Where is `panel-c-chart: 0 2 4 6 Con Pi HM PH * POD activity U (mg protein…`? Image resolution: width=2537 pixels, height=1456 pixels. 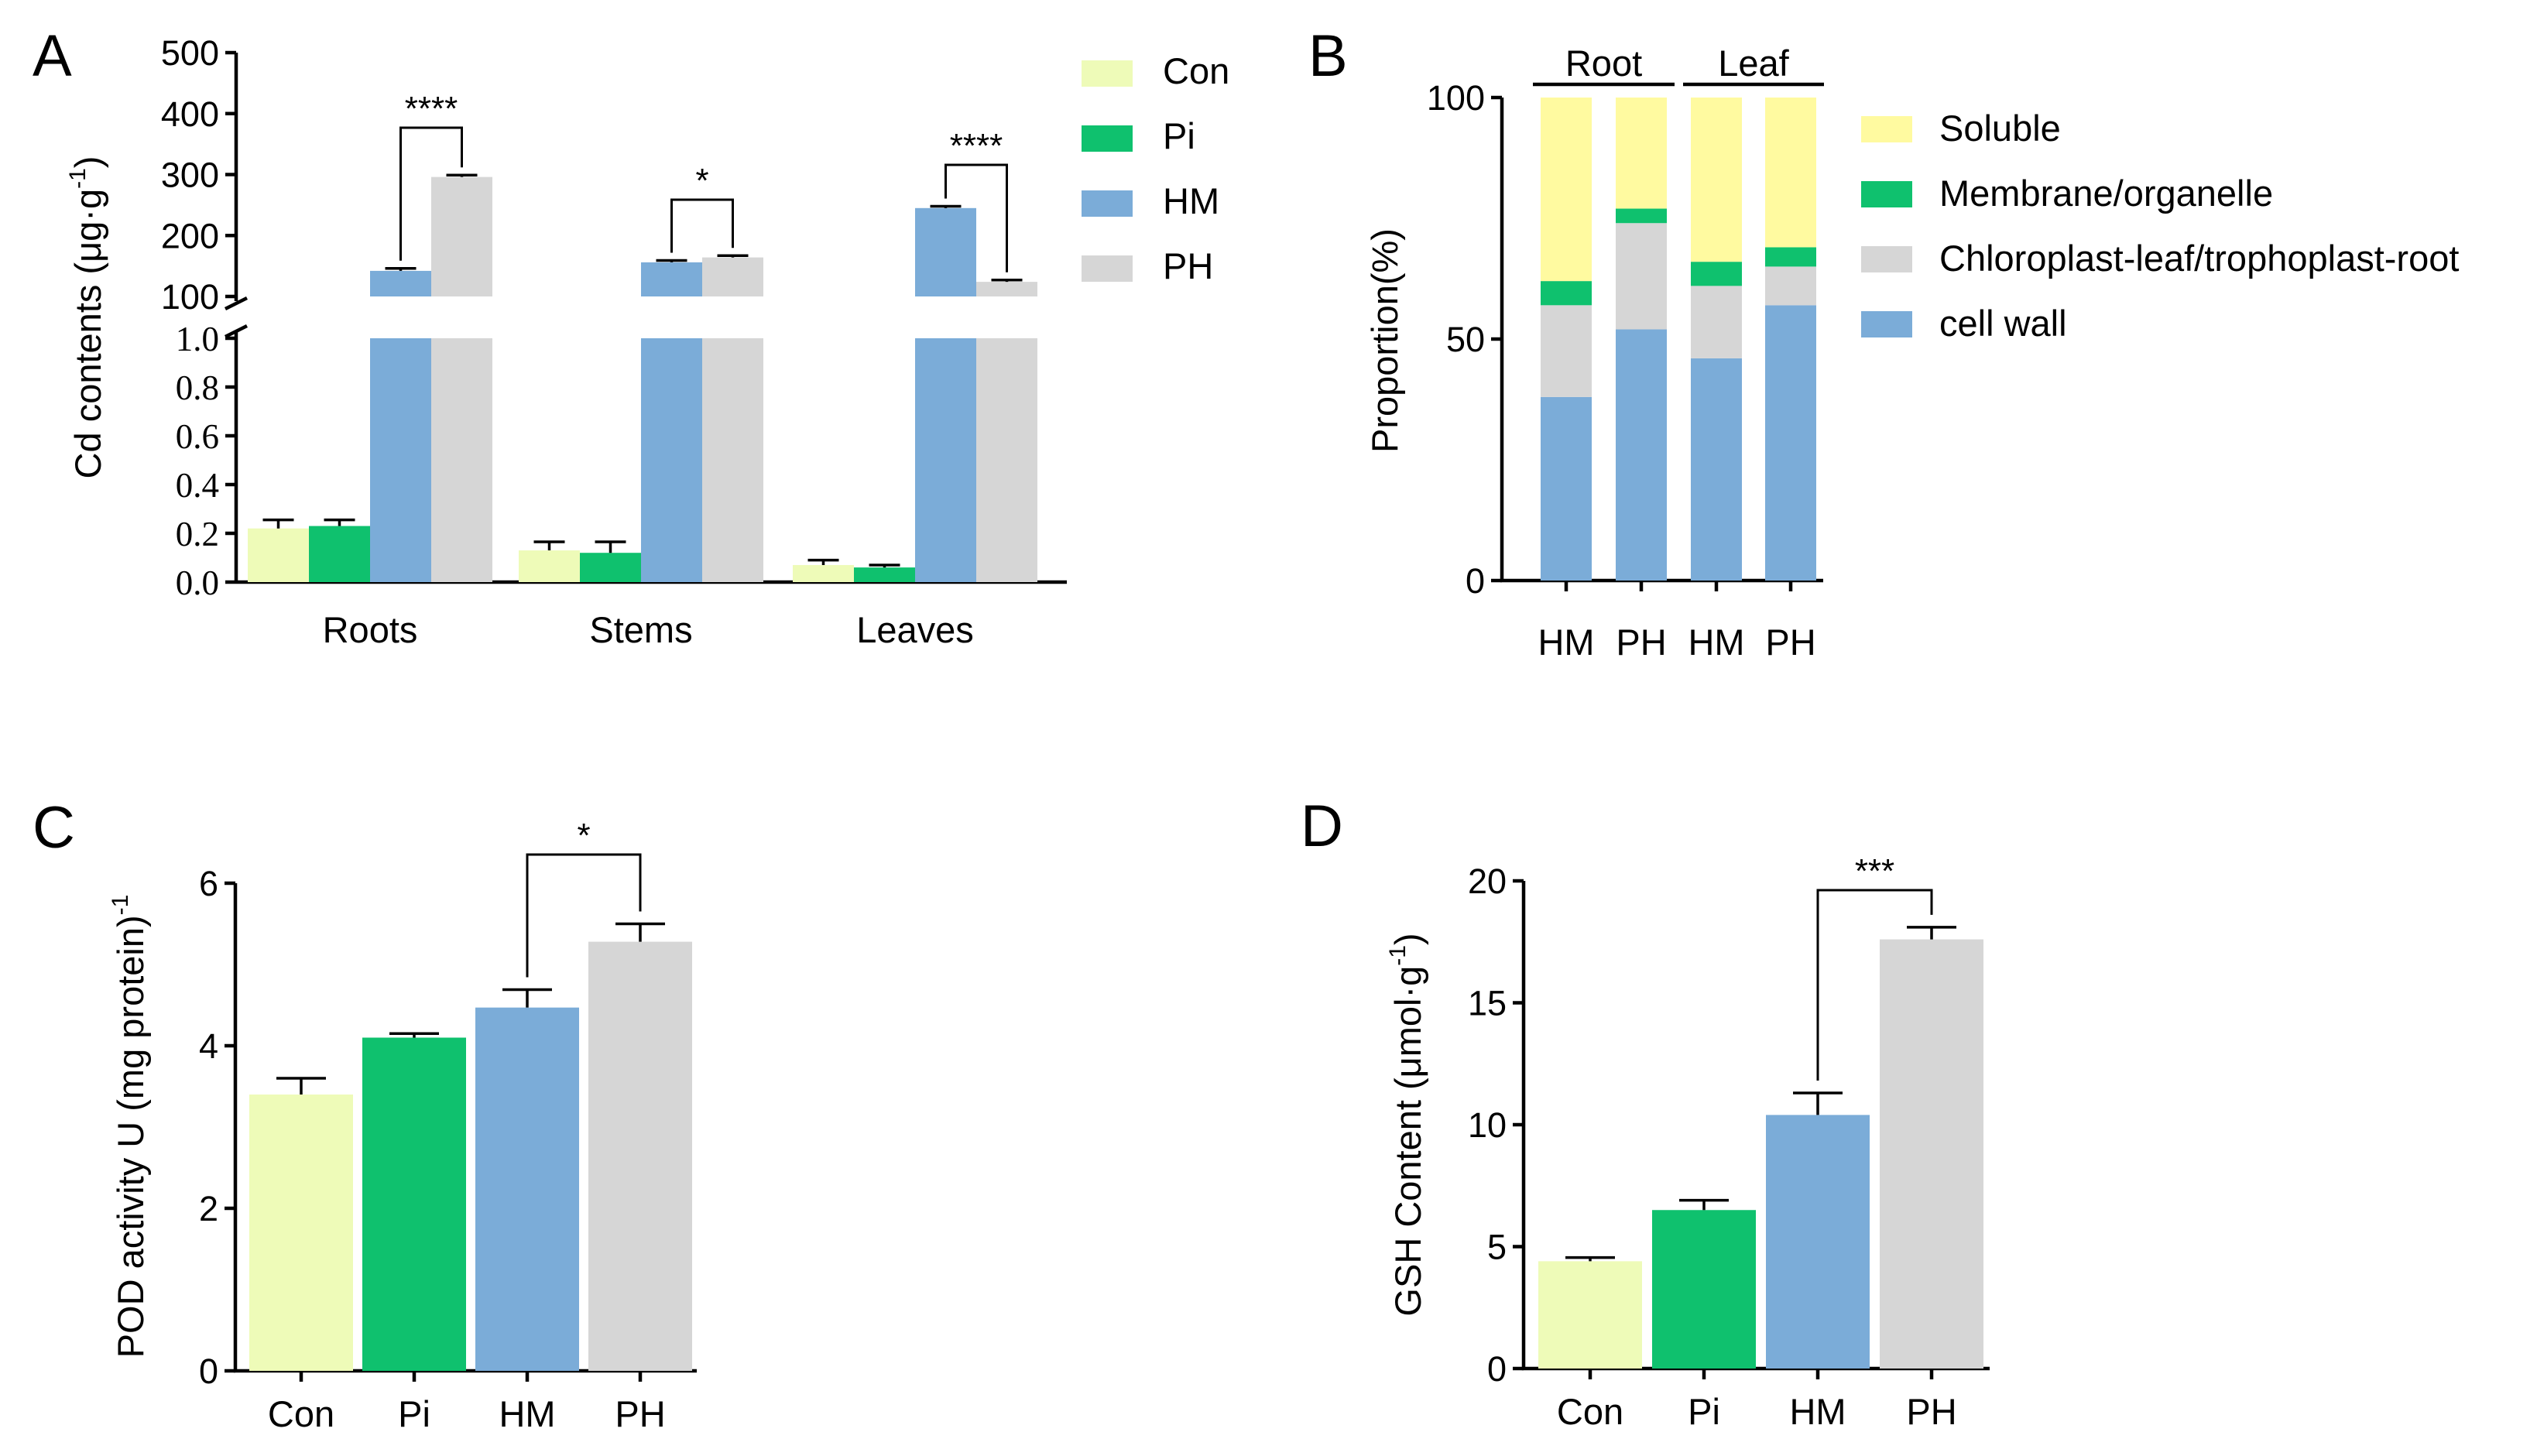 panel-c-chart: 0 2 4 6 Con Pi HM PH * POD activity U (mg protein… is located at coordinates (402, 1125).